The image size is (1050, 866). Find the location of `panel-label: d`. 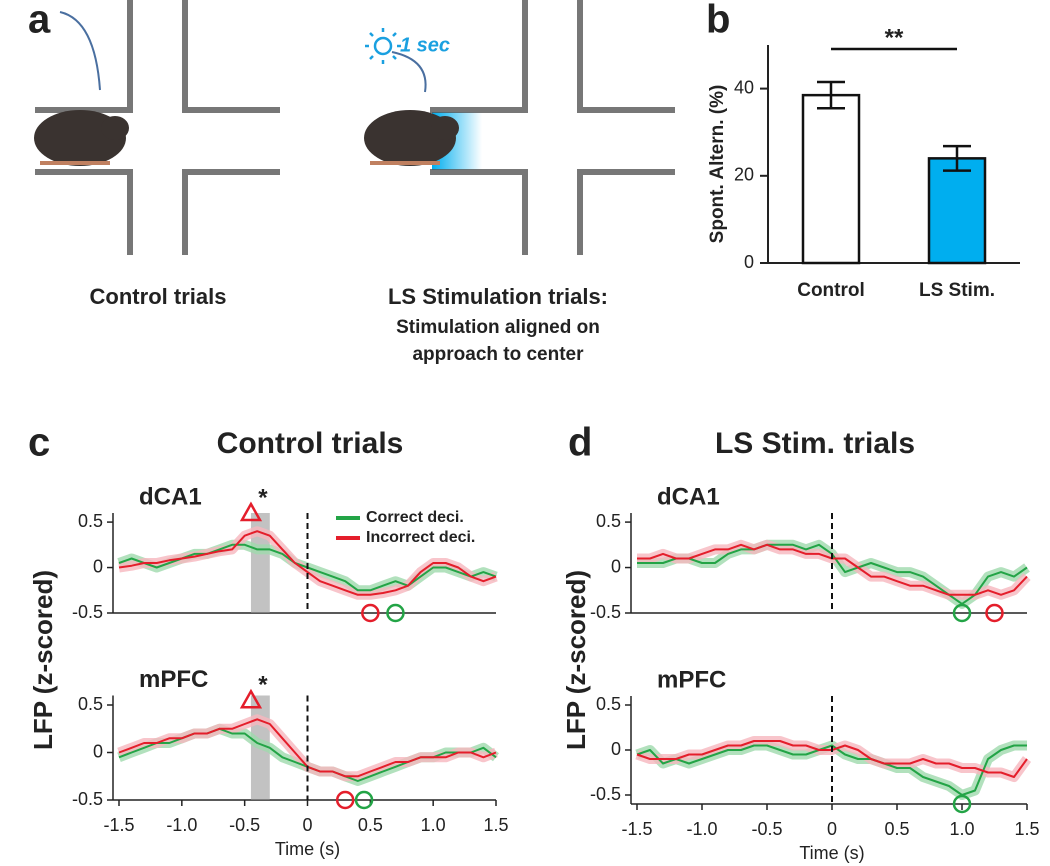

panel-label: d is located at coordinates (580, 443).